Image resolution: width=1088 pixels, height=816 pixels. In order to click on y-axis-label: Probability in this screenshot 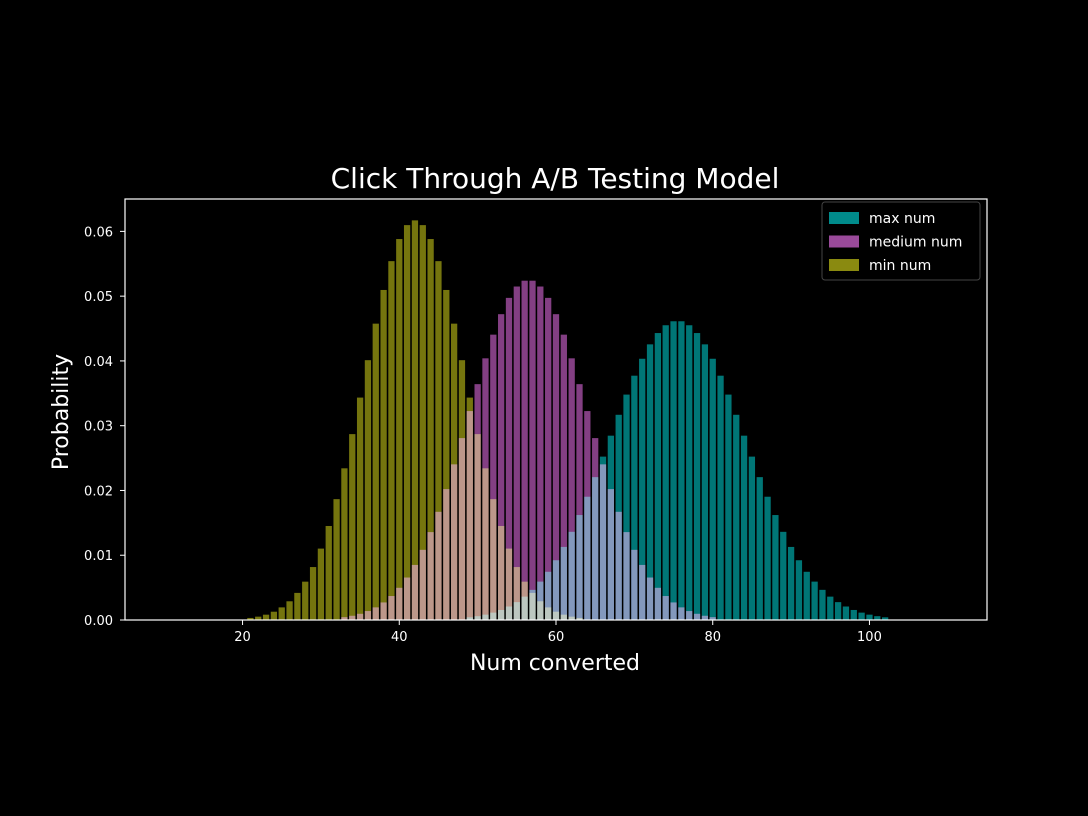, I will do `click(61, 412)`.